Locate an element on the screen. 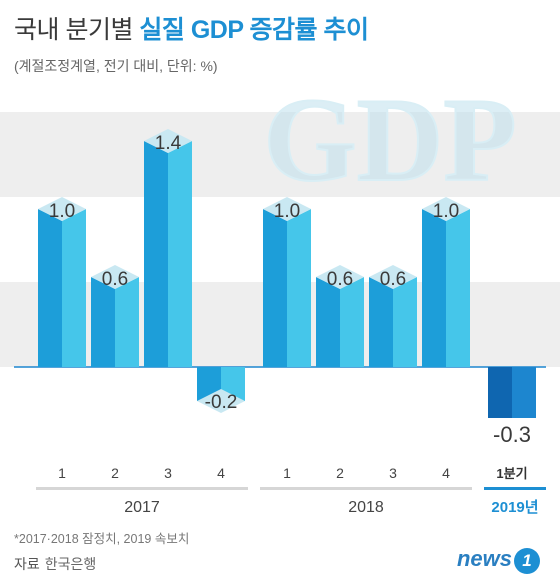  title-part-2: 실질 GDP 증감률 추이 is located at coordinates (254, 30).